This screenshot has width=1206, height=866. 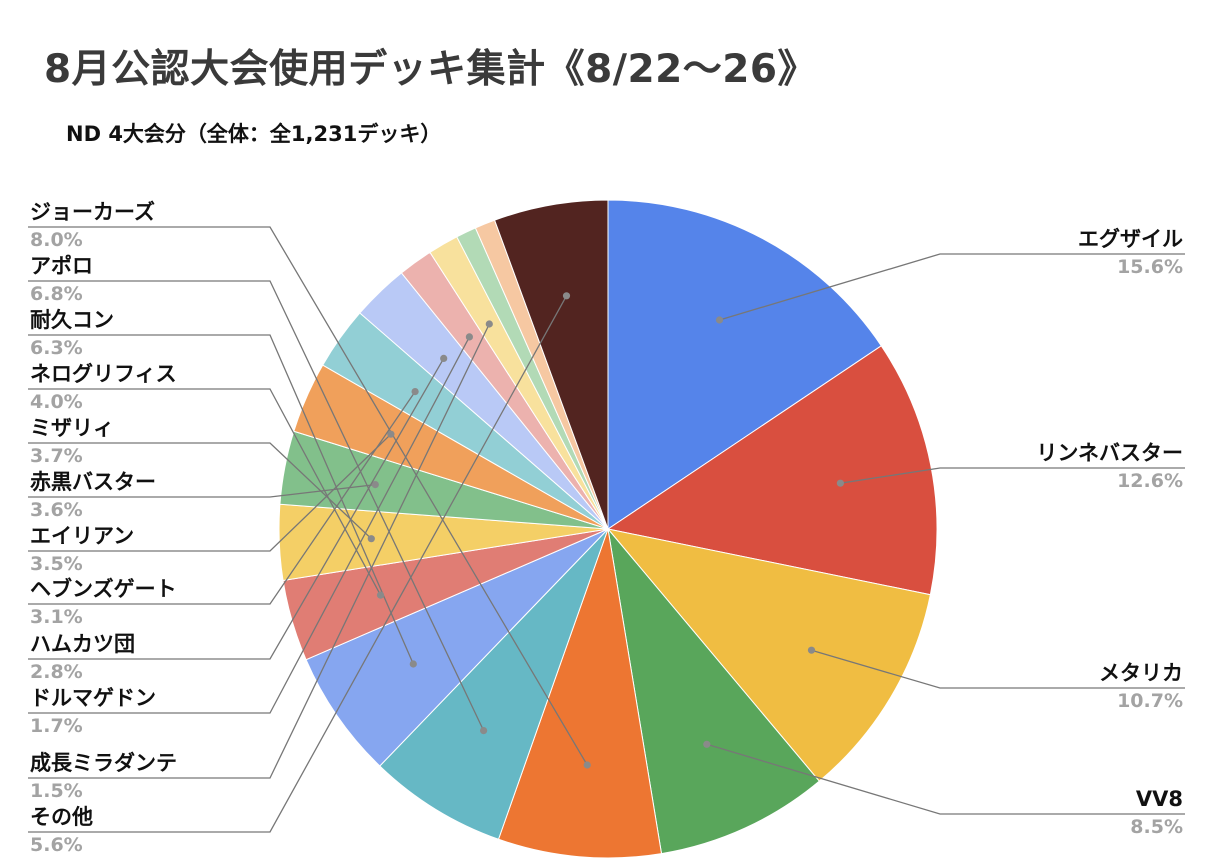 I want to click on slice-label: ミザリィ, so click(x=72, y=428).